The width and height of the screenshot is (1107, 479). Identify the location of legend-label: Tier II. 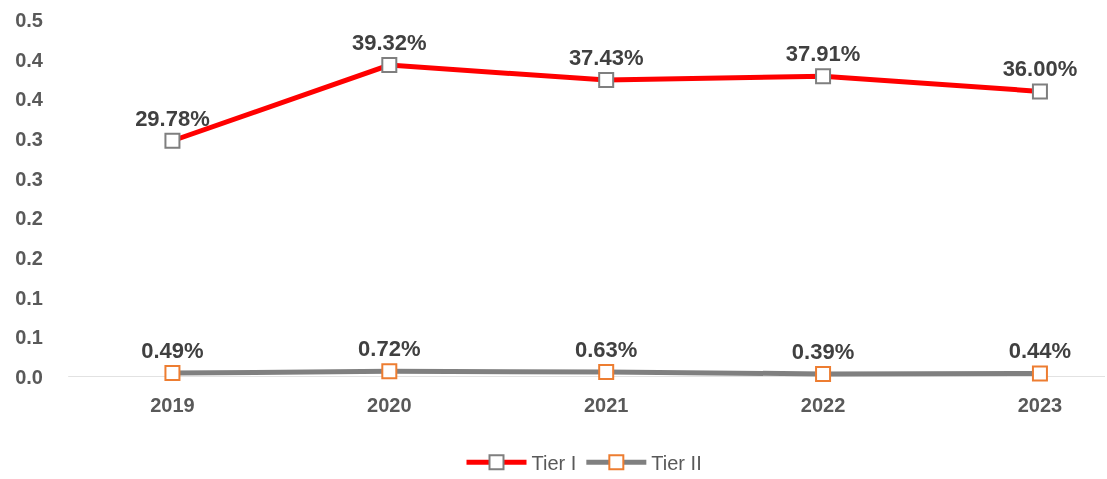
(676, 463).